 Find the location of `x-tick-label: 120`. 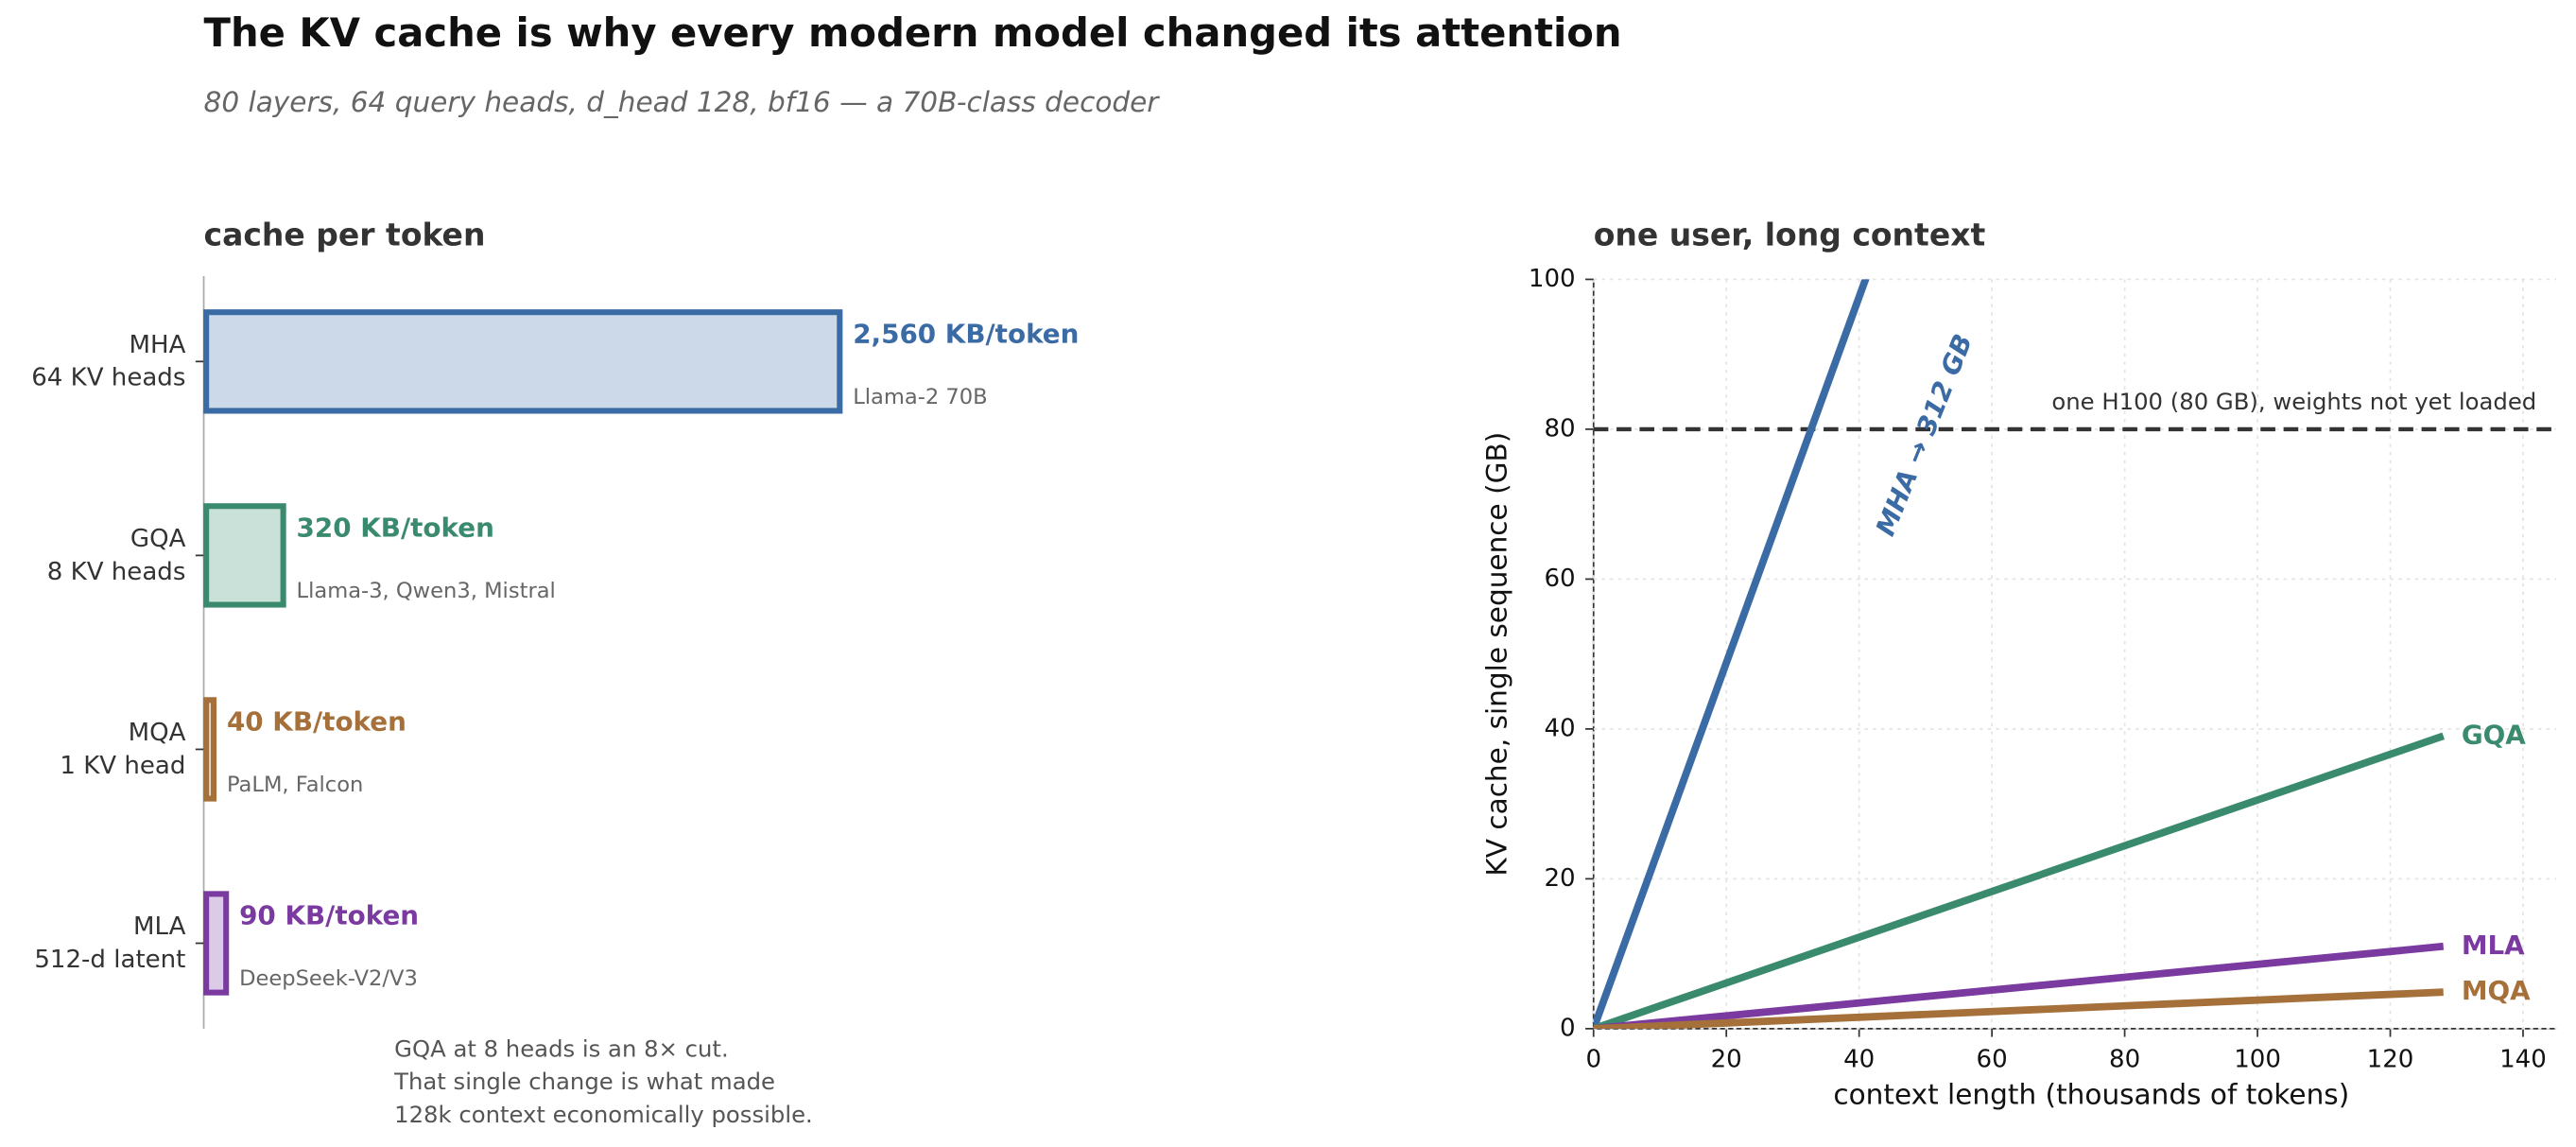

x-tick-label: 120 is located at coordinates (2391, 1059).